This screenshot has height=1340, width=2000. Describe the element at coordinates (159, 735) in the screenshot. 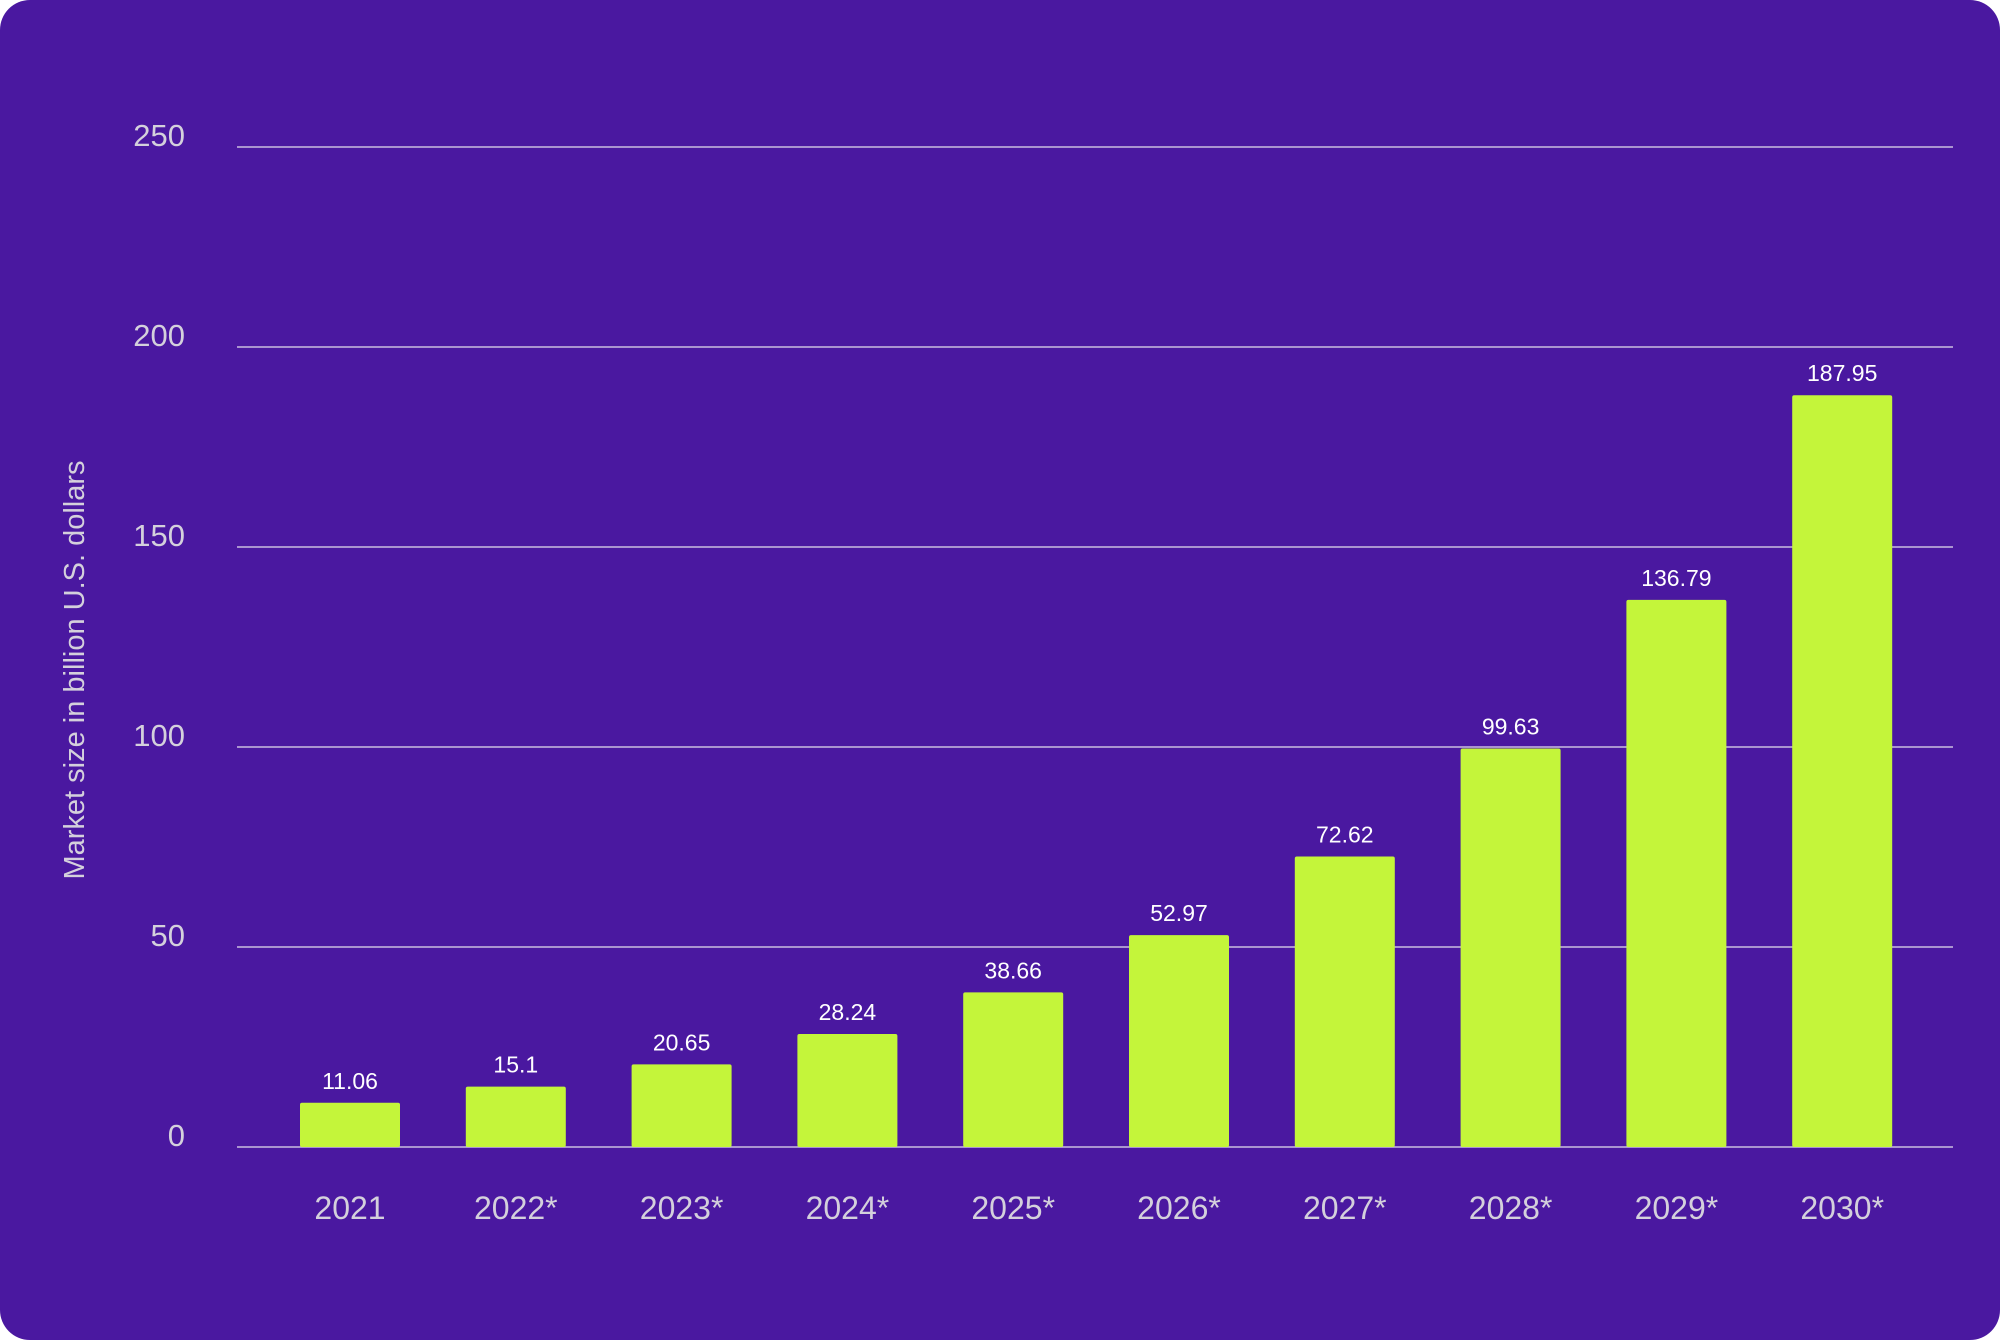

I see `y-tick-100: 100` at that location.